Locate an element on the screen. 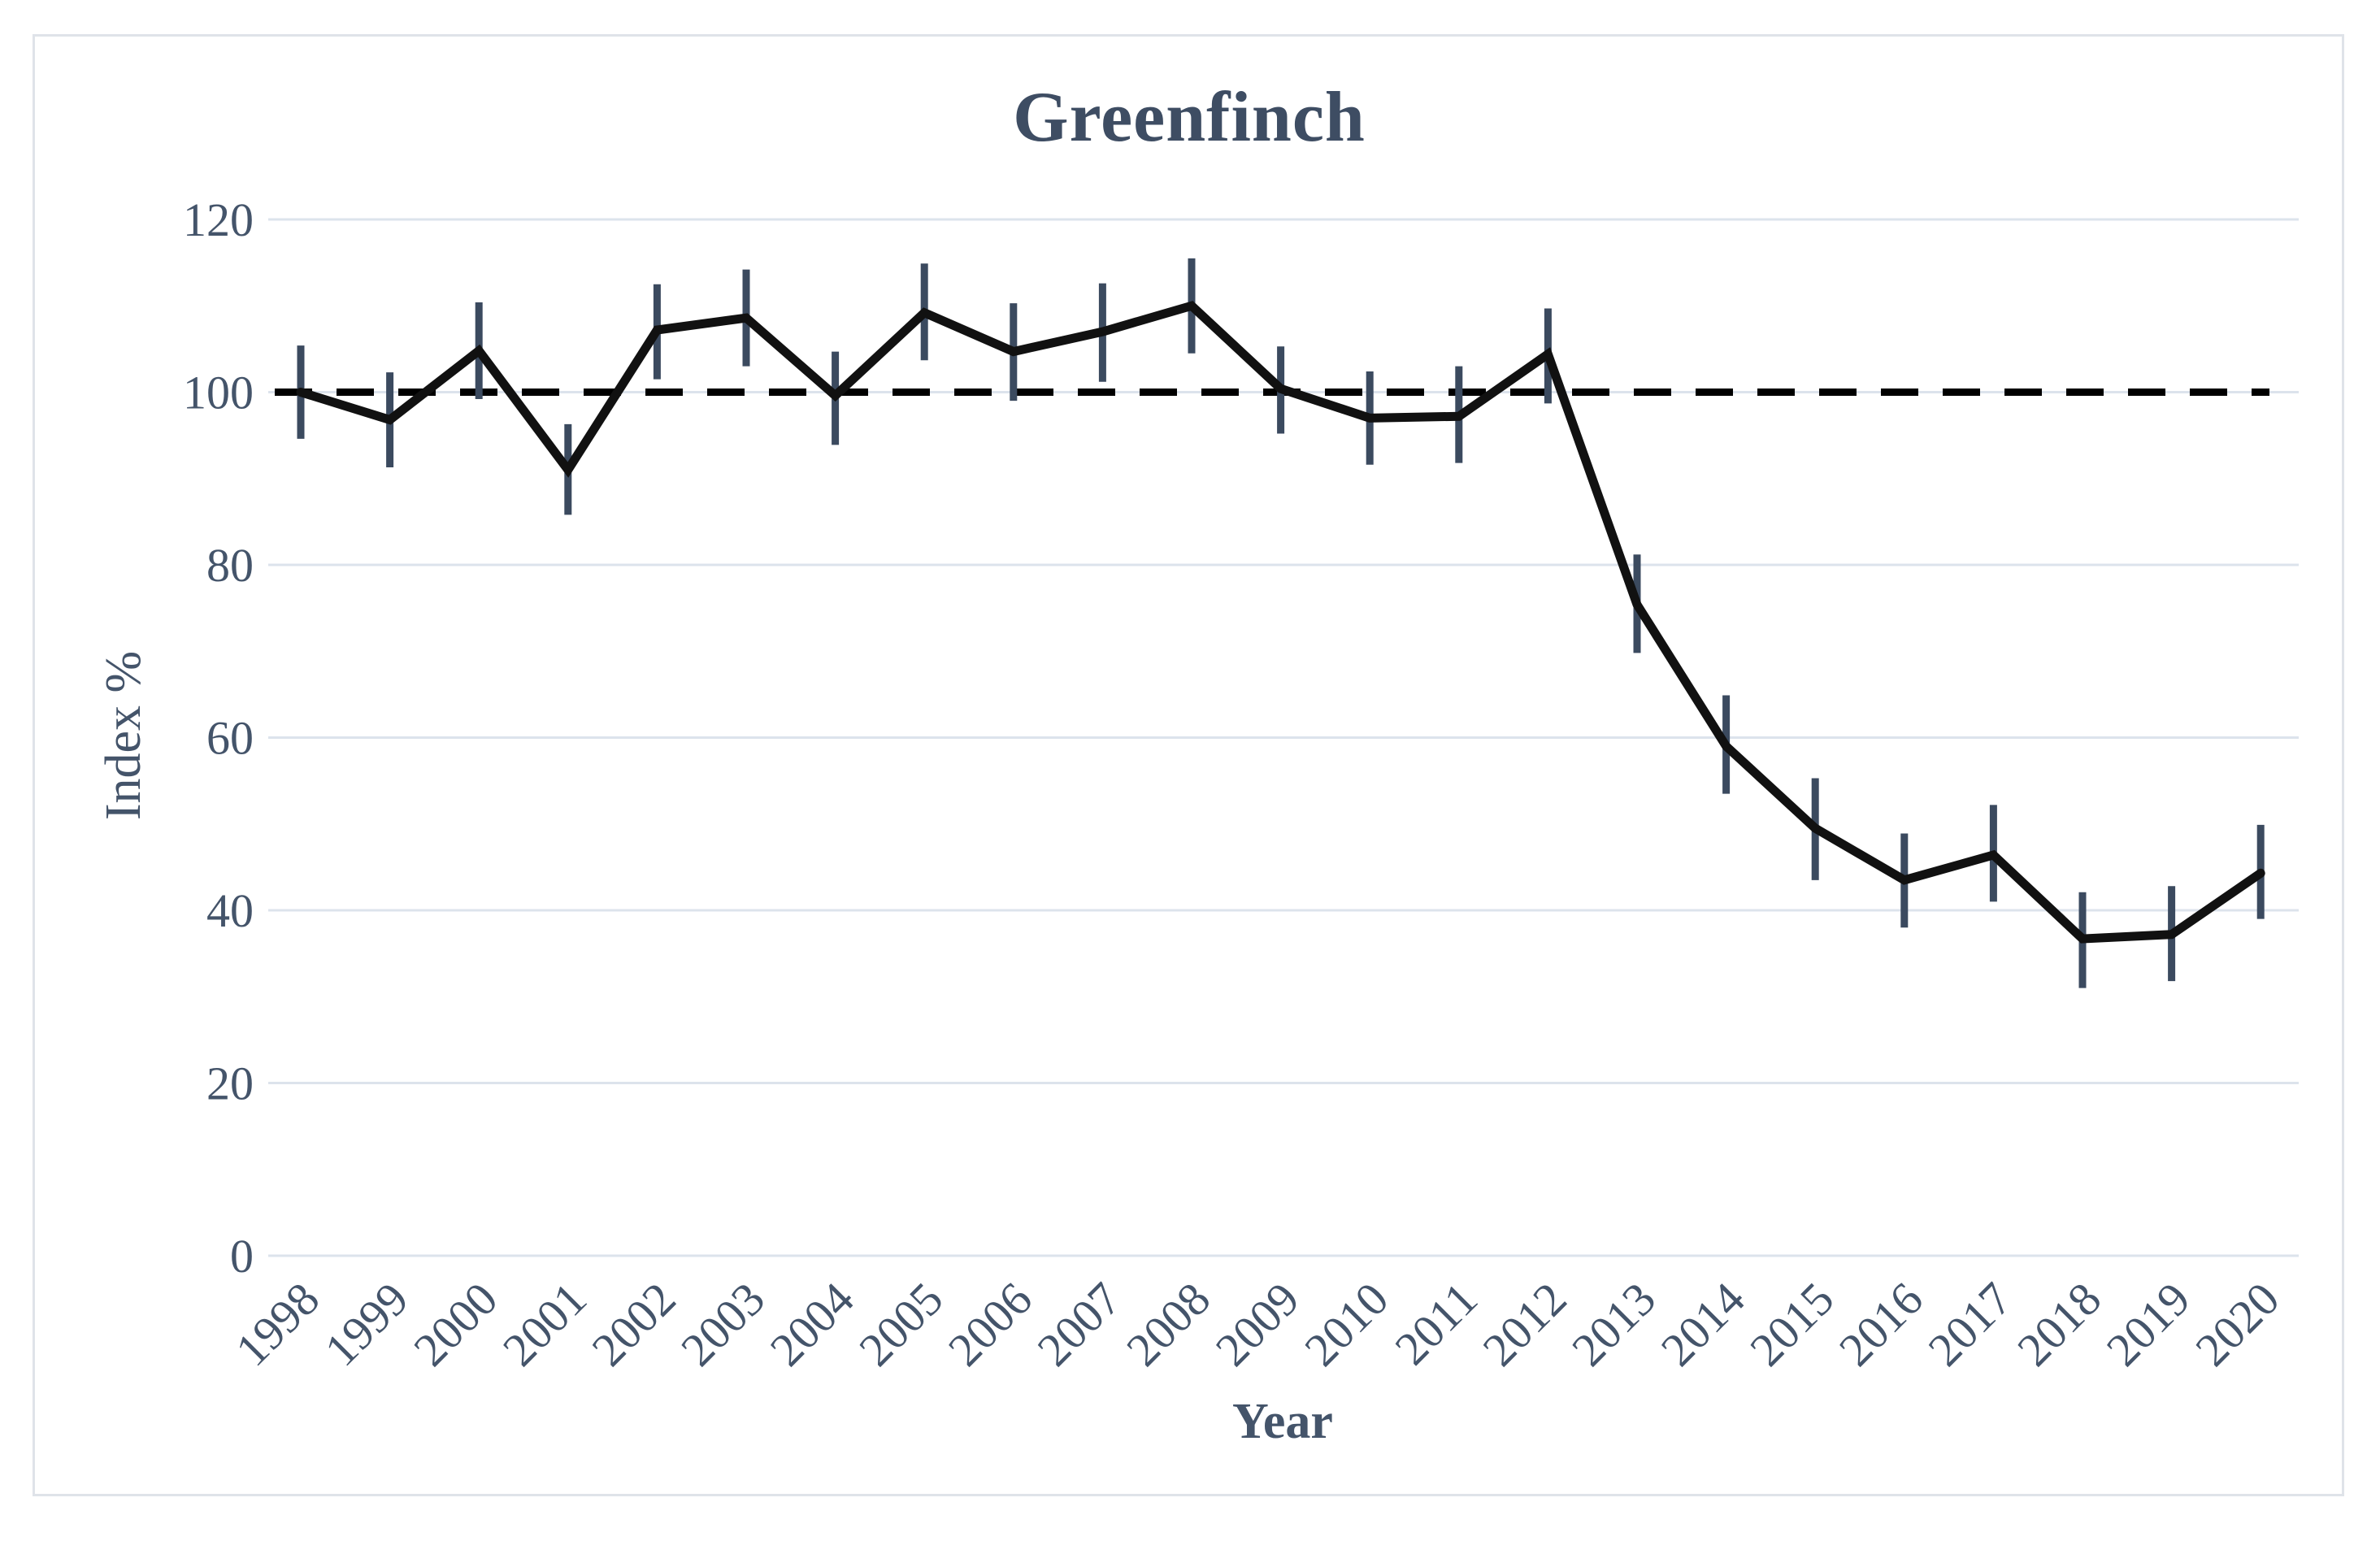 This screenshot has width=2380, height=1541. y-tick-group: 0 20 40 60 80 100 120 is located at coordinates (218, 738).